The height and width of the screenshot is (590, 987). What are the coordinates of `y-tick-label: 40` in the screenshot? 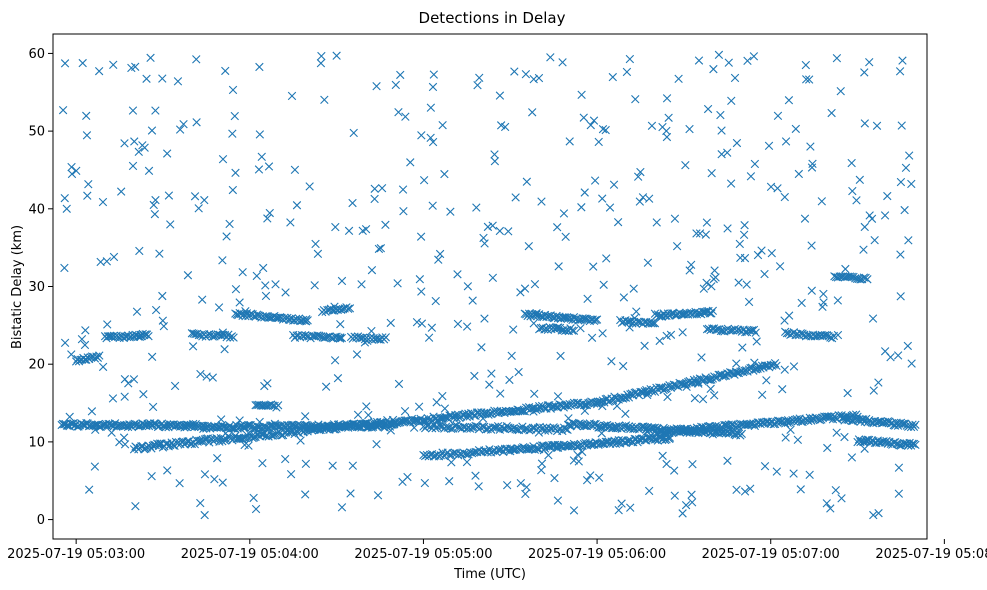 It's located at (36, 209).